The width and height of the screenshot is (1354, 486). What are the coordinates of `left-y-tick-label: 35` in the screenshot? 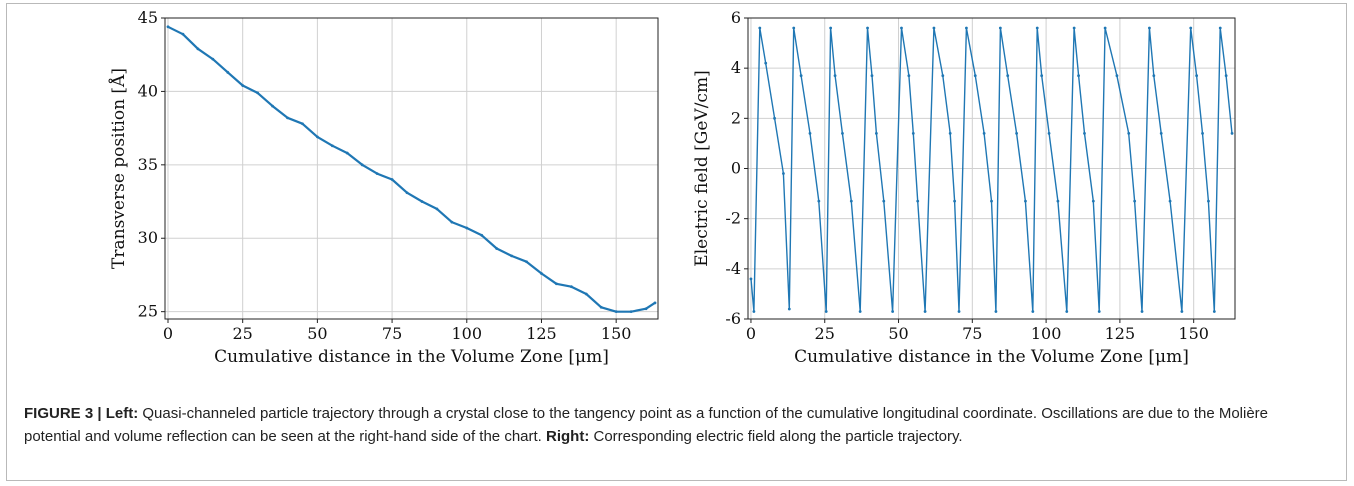 It's located at (148, 164).